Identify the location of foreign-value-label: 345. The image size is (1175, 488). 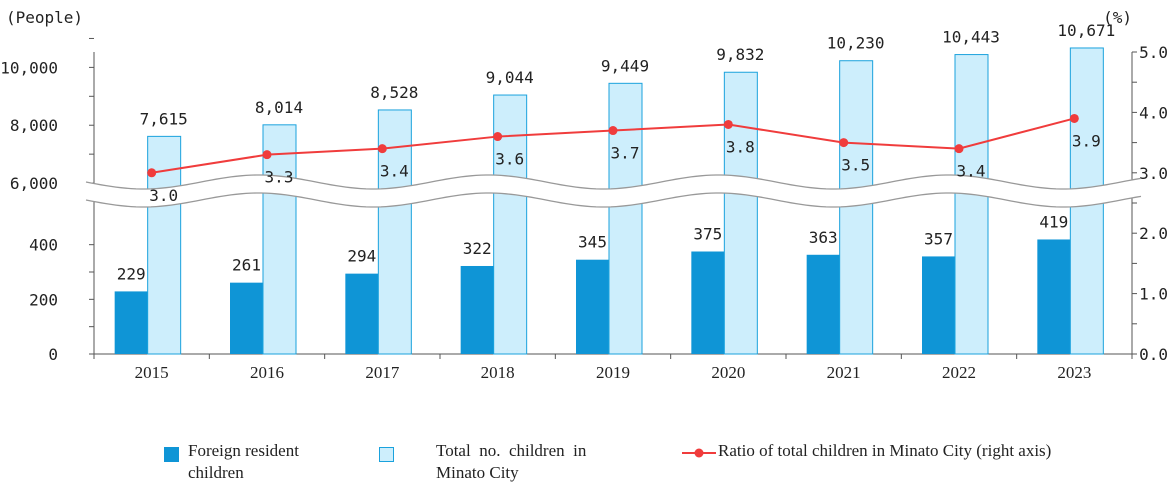
(592, 242).